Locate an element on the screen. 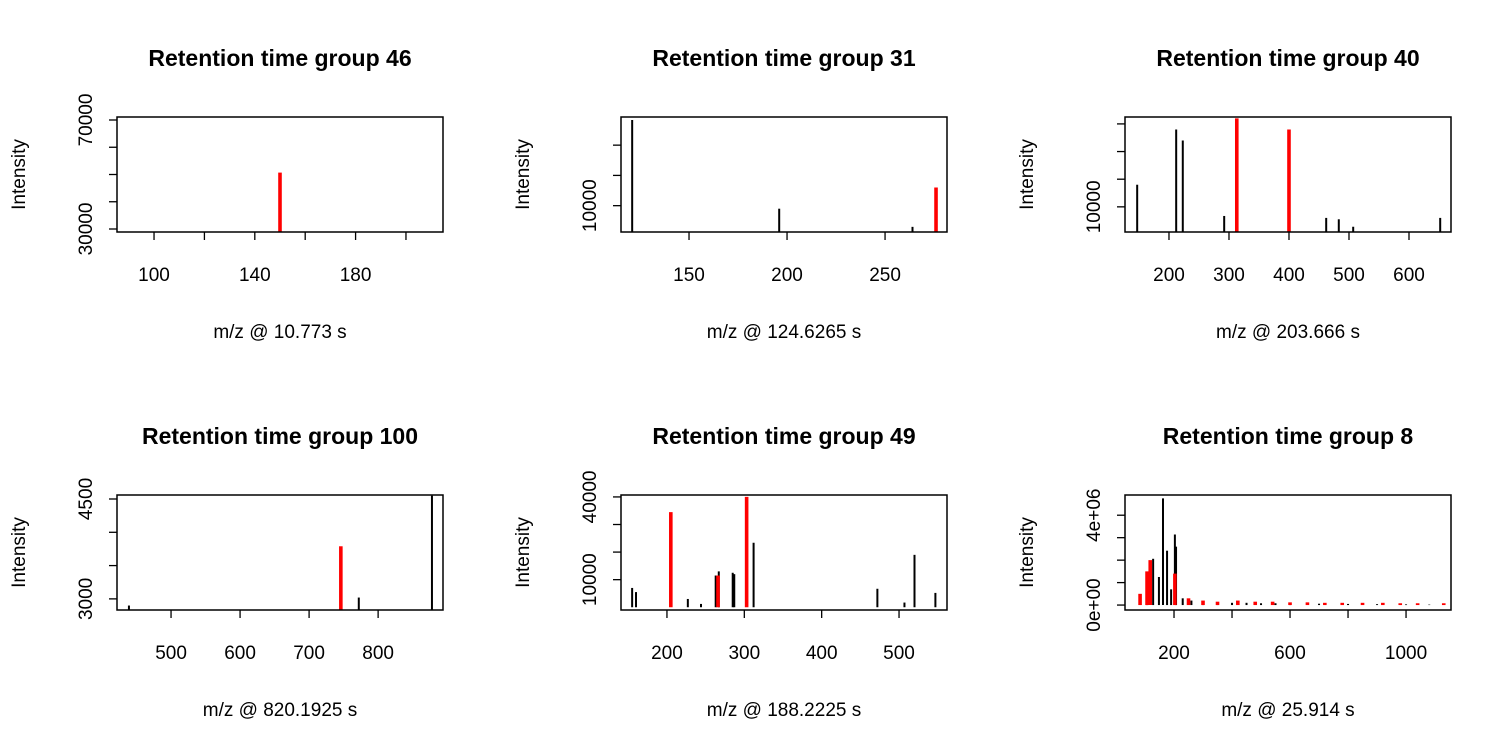  x-axis-label: m/z @ 203.666 s is located at coordinates (1288, 332).